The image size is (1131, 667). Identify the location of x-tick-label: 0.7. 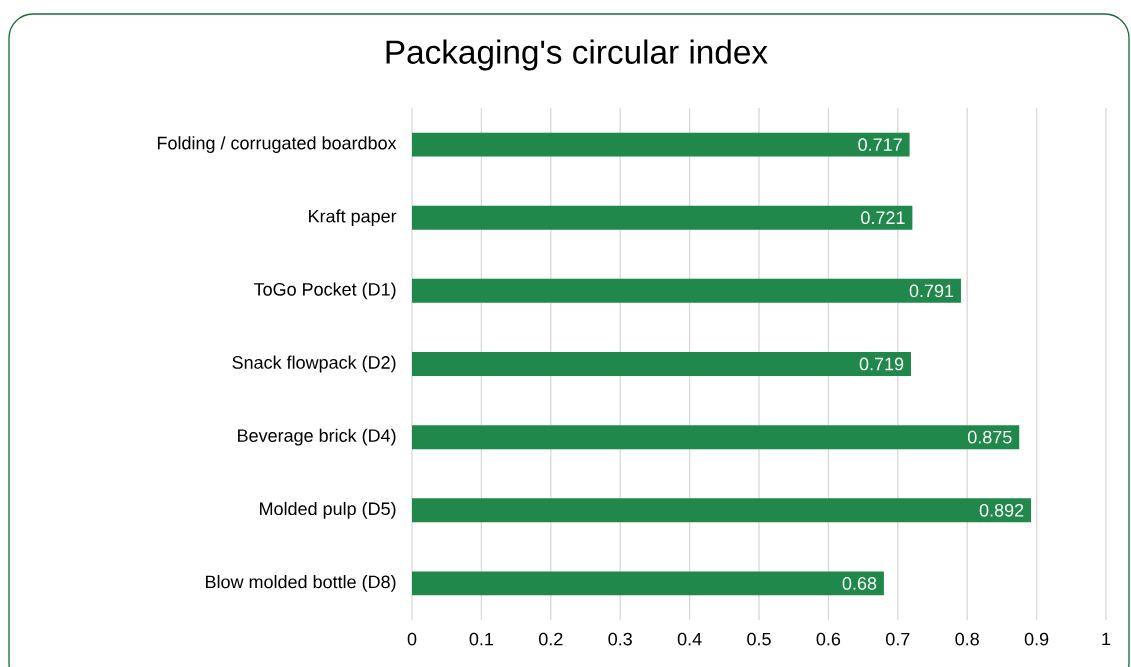
(898, 639).